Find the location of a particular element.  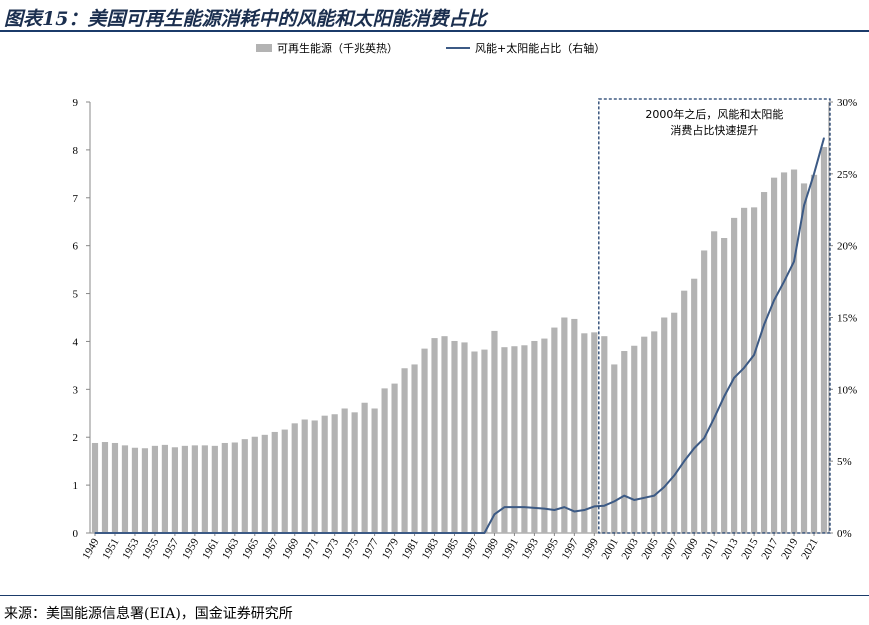

y-left-tick-label: 2 is located at coordinates (76, 438).